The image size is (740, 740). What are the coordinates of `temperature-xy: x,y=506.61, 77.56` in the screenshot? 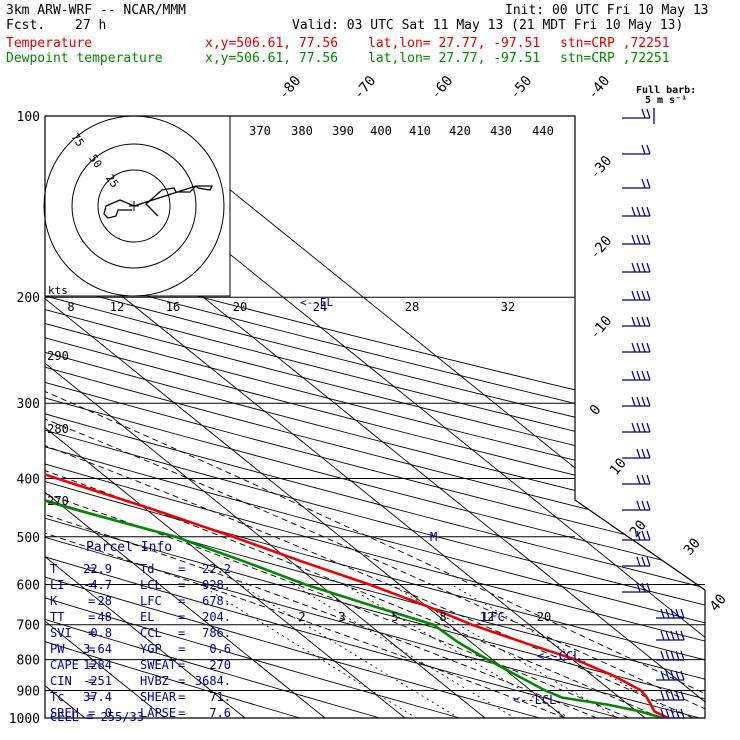 It's located at (272, 43).